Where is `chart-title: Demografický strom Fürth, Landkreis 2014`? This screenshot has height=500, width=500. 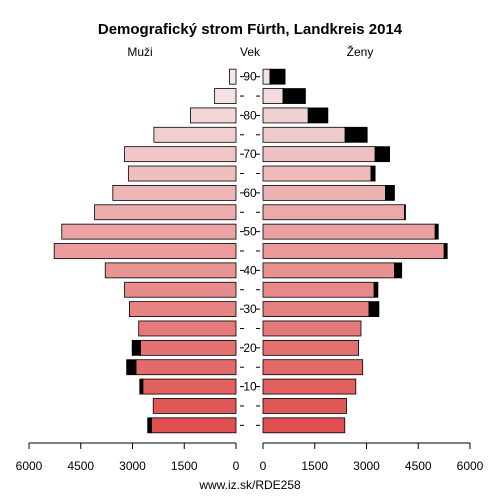 chart-title: Demografický strom Fürth, Landkreis 2014 is located at coordinates (250, 29).